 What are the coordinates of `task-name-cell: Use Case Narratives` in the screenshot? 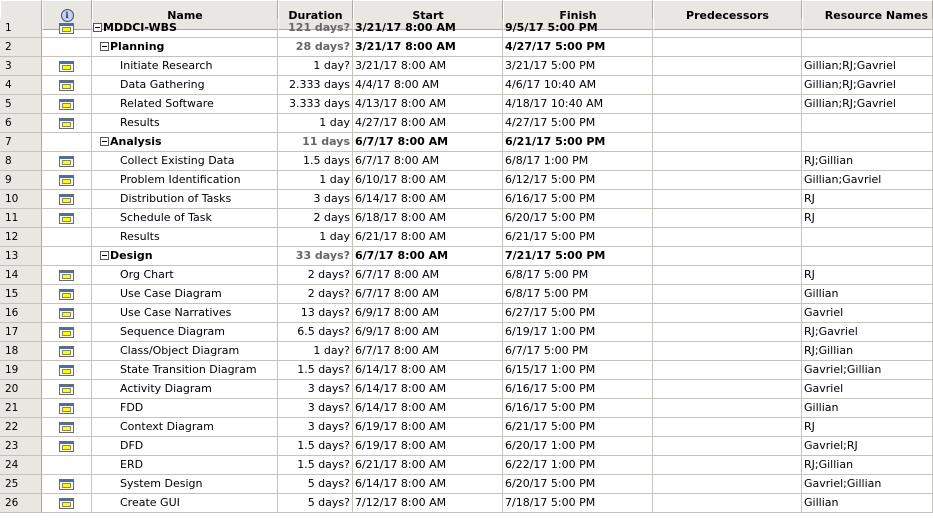 It's located at (185, 313).